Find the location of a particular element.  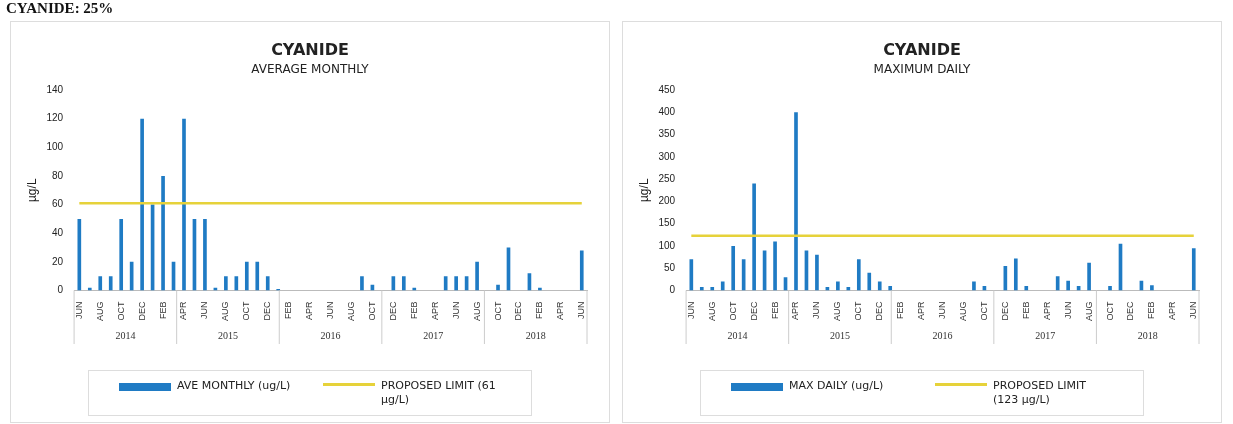

legend-label: MAX DAILY (ug/L) is located at coordinates (837, 386).